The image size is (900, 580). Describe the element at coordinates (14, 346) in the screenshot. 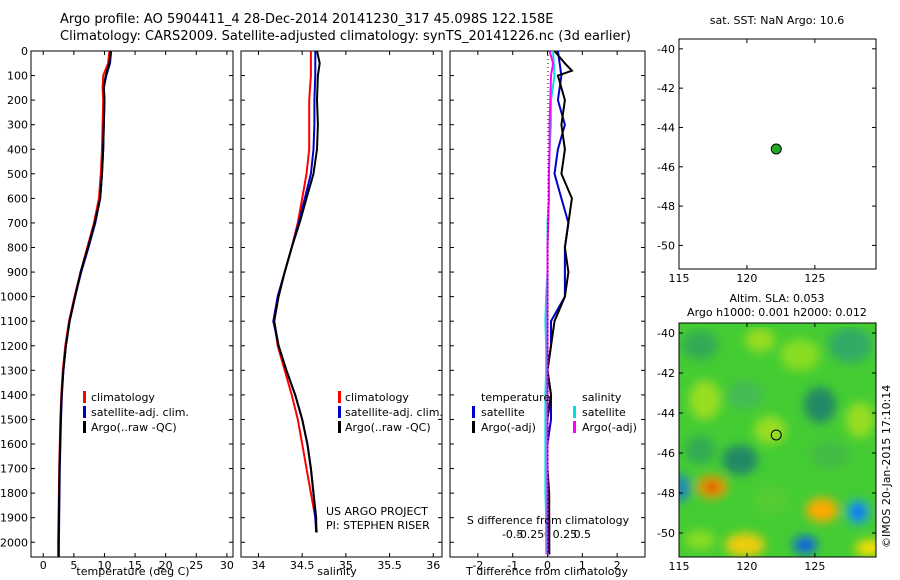

I see `y-tick-label: 1200` at that location.